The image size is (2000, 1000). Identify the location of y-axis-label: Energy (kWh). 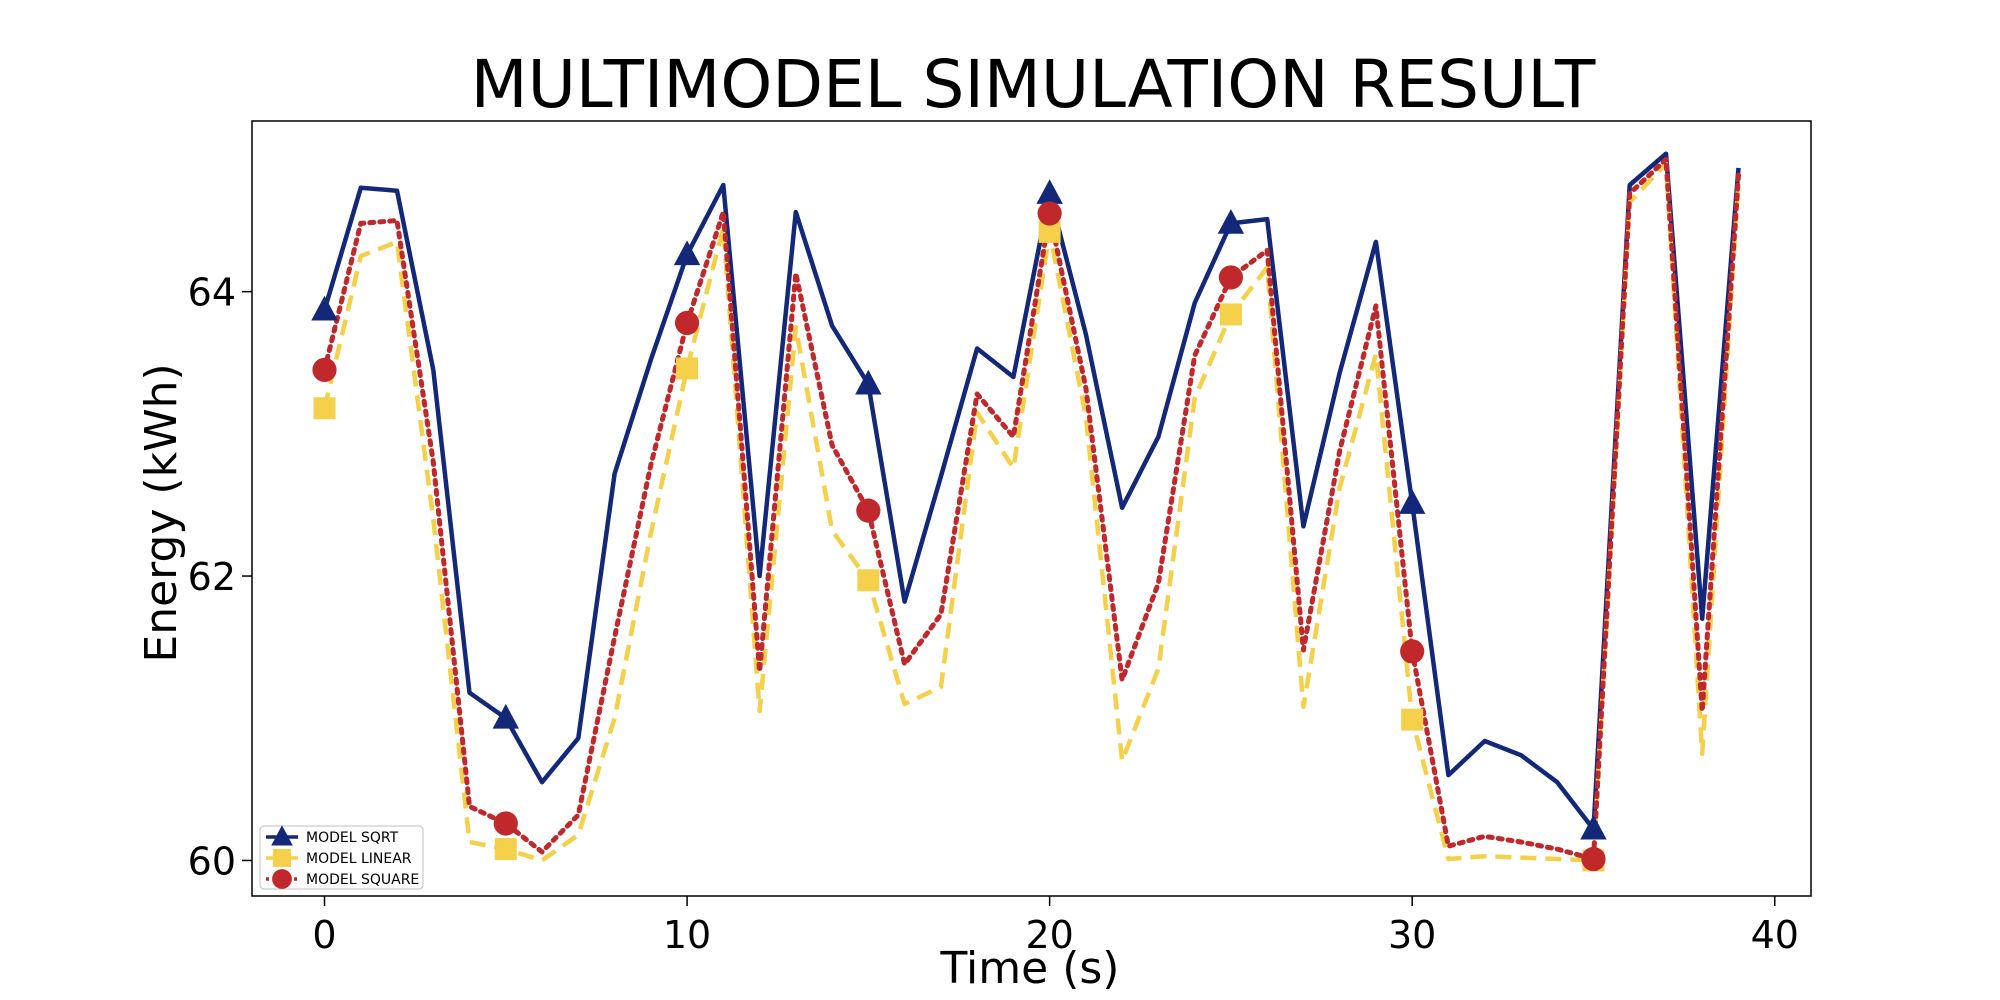
(161, 512).